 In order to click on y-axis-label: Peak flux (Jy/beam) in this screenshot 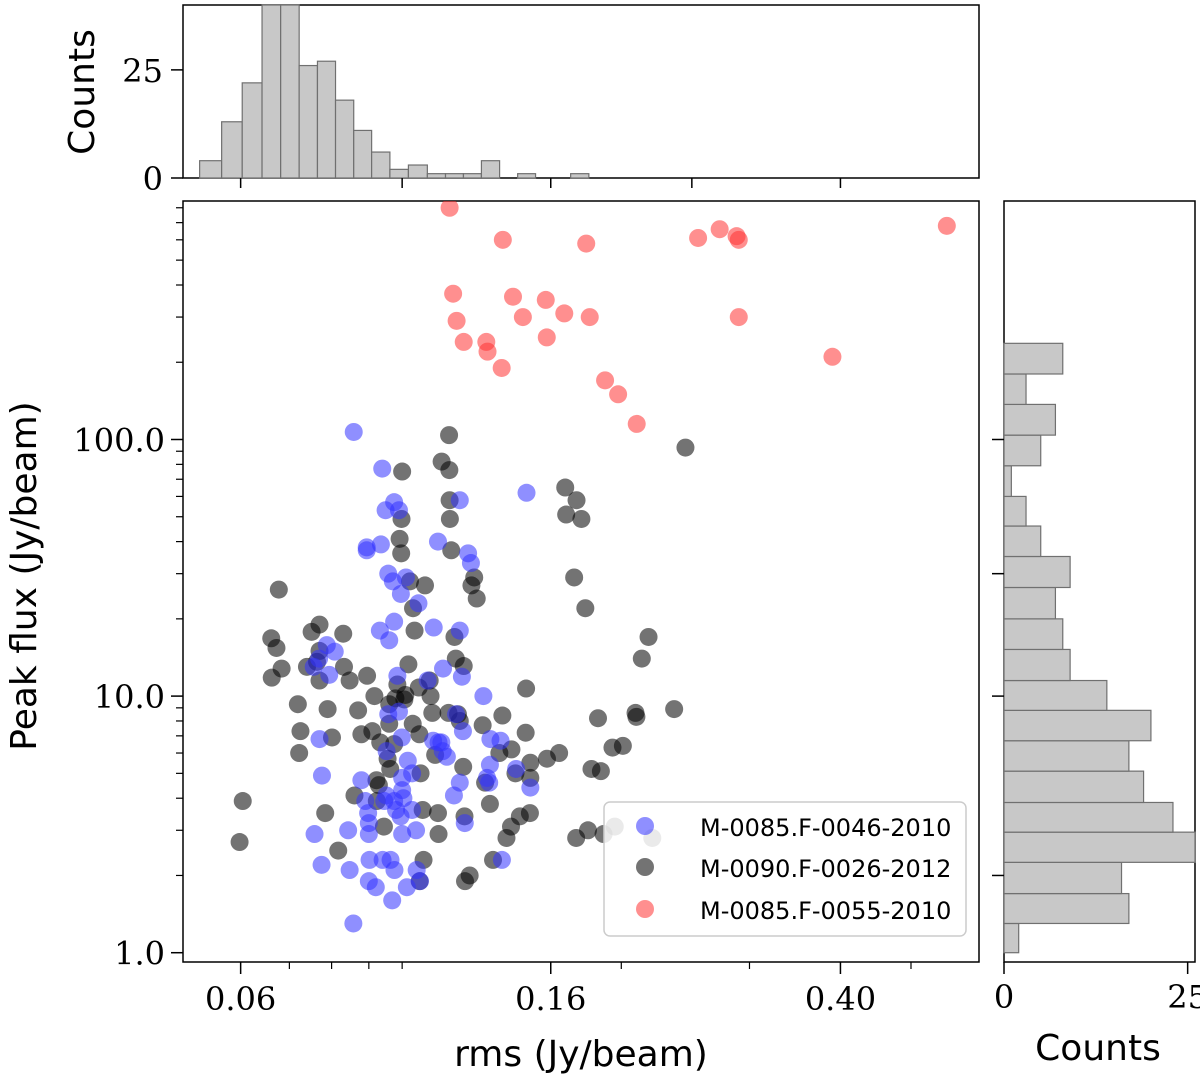, I will do `click(24, 575)`.